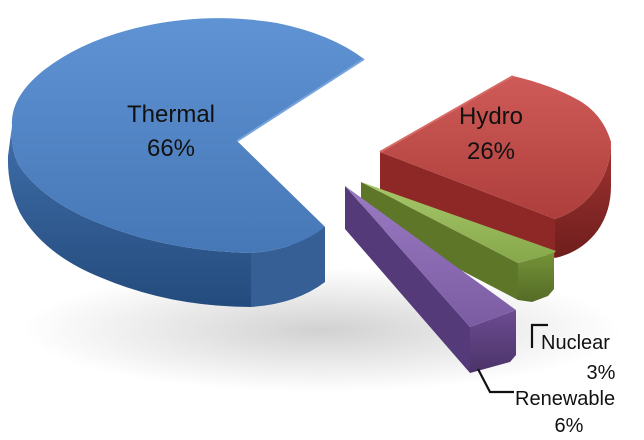  I want to click on nuclear-inner-side, so click(439, 241).